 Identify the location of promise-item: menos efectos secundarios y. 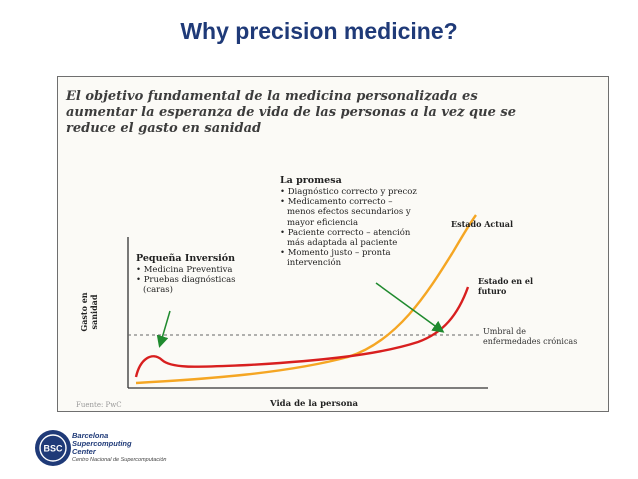
(349, 212).